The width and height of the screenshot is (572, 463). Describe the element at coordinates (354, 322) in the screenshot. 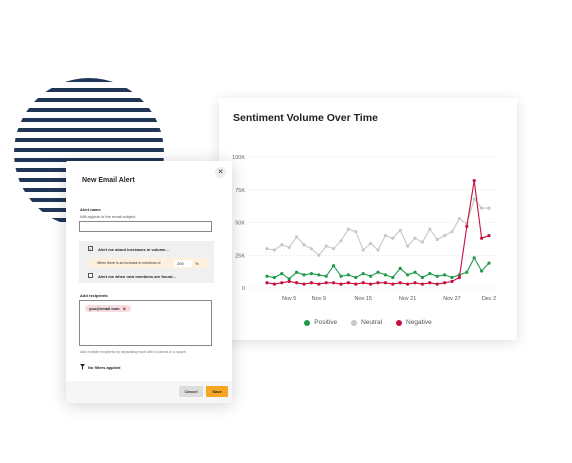

I see `legend-neutral-dot` at that location.